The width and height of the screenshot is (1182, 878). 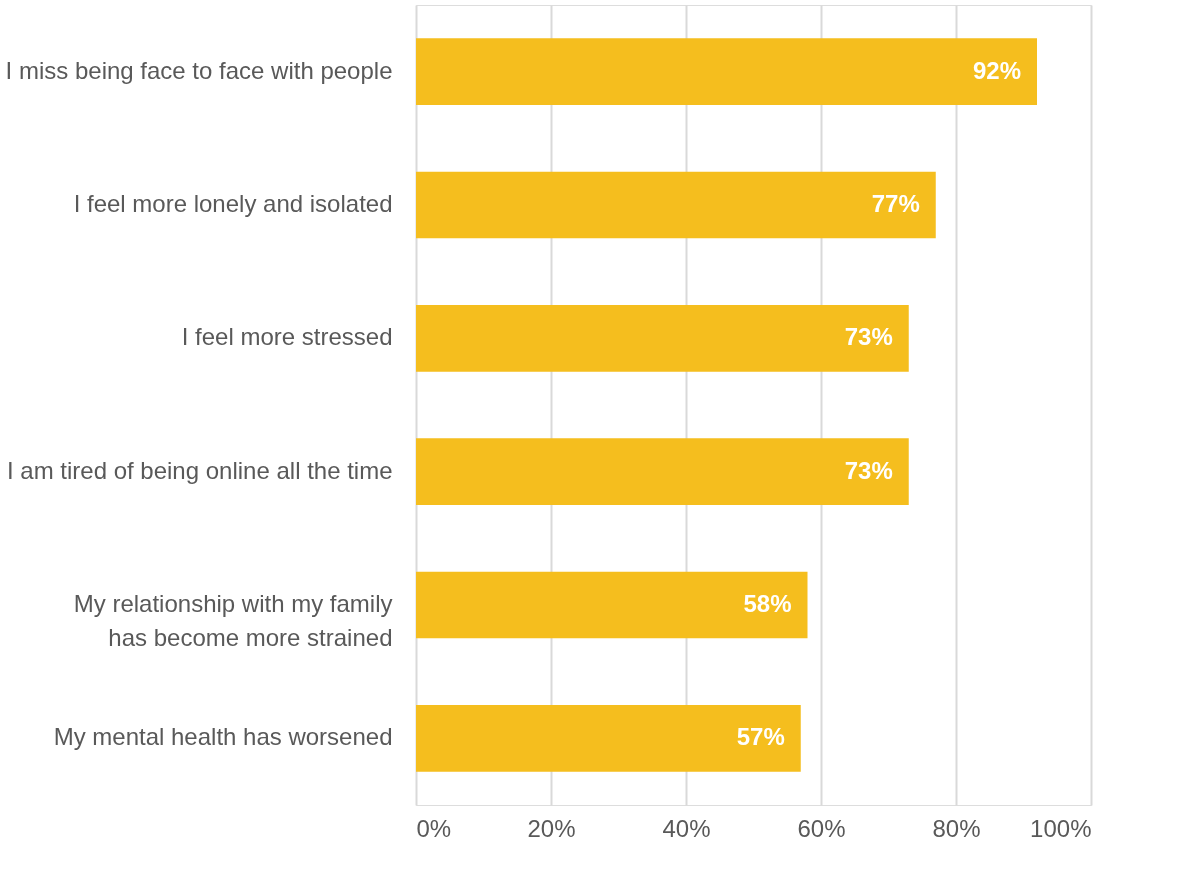 I want to click on y-tick-label: I feel more stressed, so click(x=287, y=337).